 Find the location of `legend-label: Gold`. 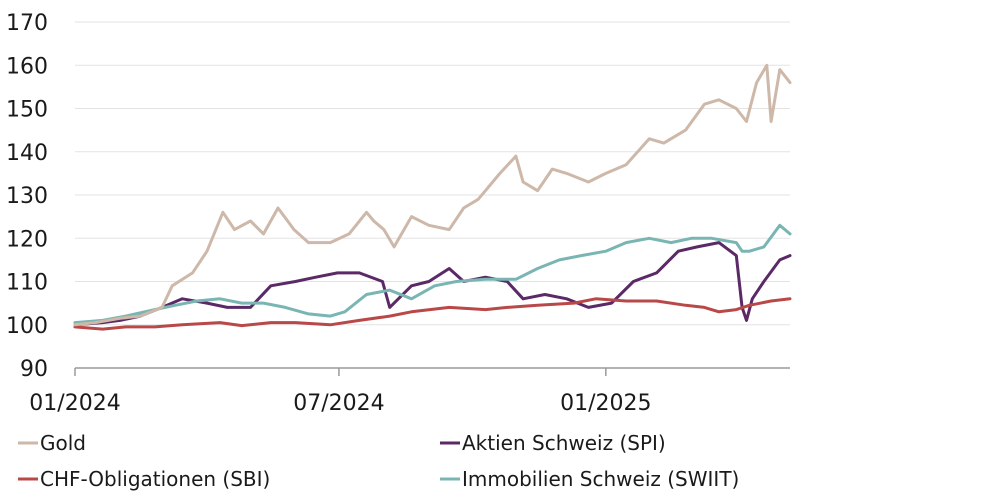

legend-label: Gold is located at coordinates (63, 443).